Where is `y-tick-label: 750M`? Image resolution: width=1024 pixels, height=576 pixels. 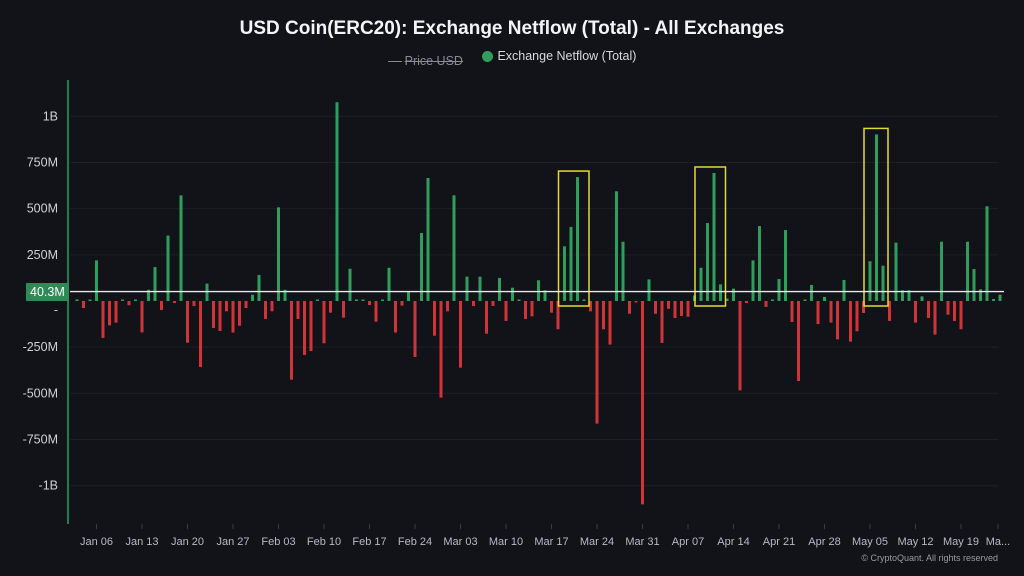 y-tick-label: 750M is located at coordinates (42, 162).